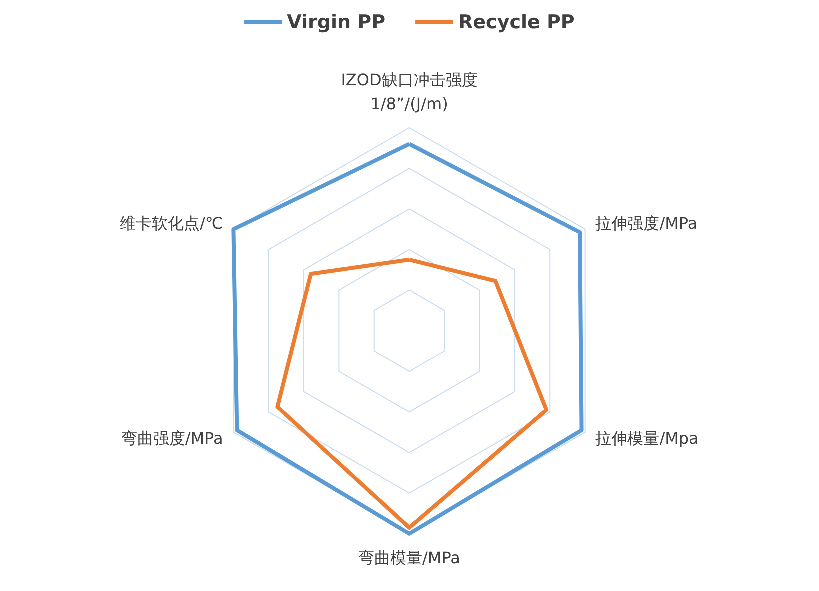  Describe the element at coordinates (409, 558) in the screenshot. I see `spoke-label: 弯曲模量/MPa` at that location.